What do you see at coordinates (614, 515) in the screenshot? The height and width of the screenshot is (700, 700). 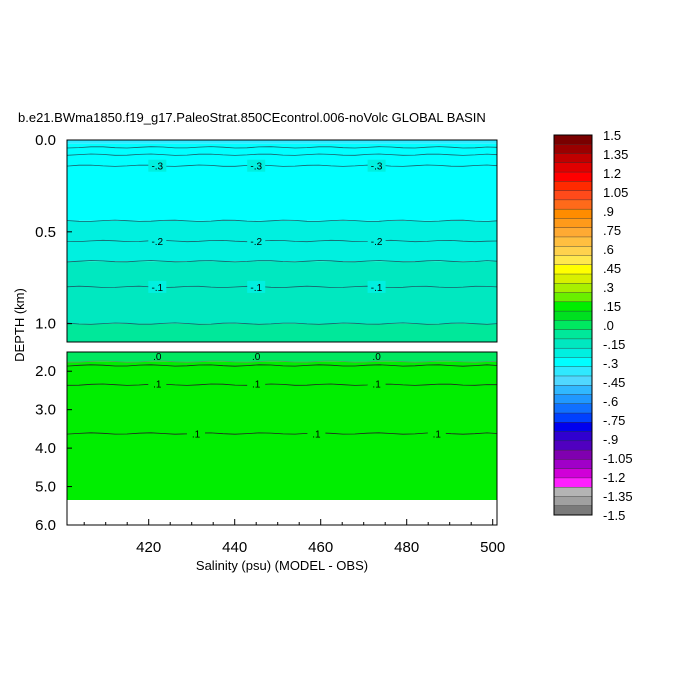 I see `colorbar-label: -1.5` at bounding box center [614, 515].